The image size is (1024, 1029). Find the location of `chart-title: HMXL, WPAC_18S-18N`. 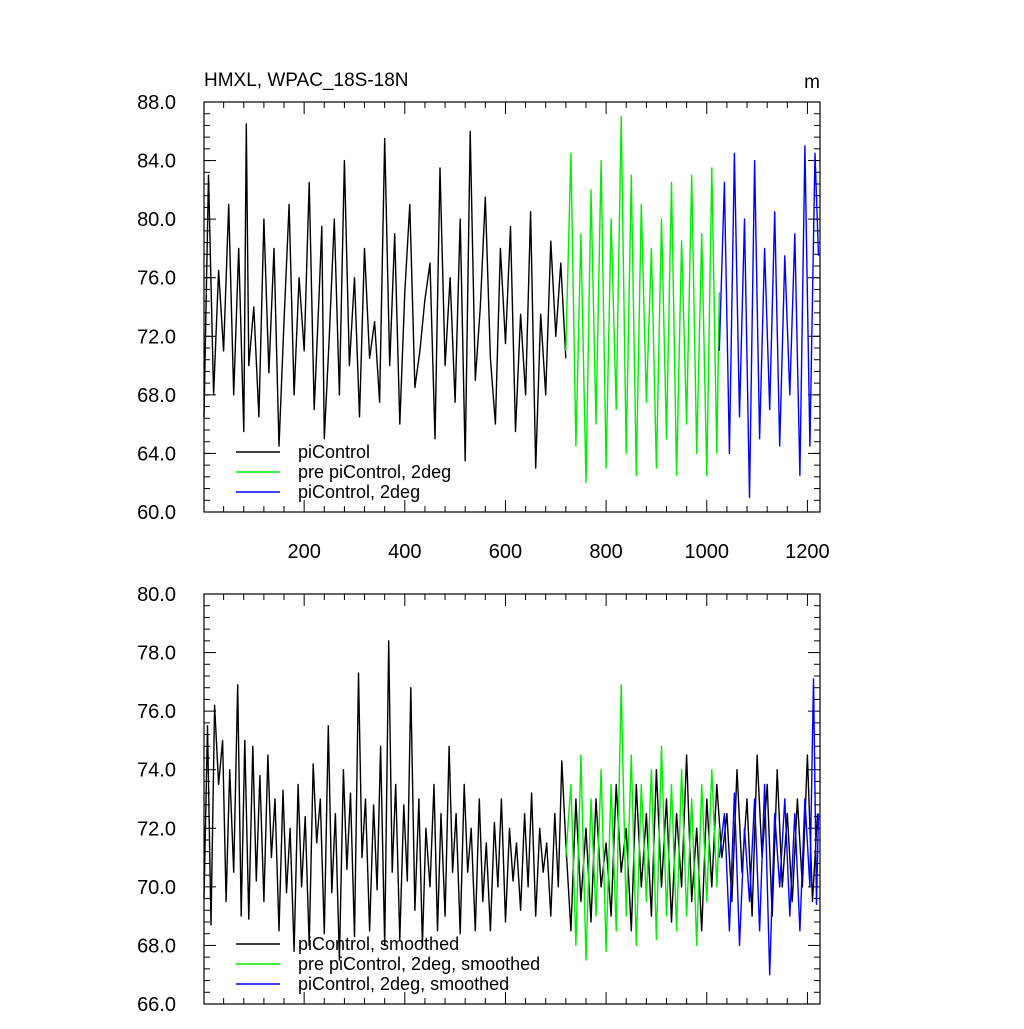

chart-title: HMXL, WPAC_18S-18N is located at coordinates (306, 80).